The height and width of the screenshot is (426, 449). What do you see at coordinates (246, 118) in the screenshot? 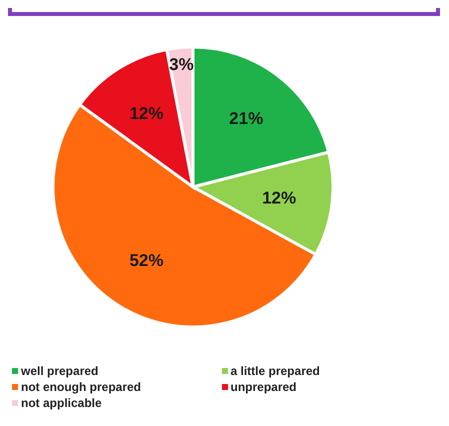
I see `data-label: 21%` at bounding box center [246, 118].